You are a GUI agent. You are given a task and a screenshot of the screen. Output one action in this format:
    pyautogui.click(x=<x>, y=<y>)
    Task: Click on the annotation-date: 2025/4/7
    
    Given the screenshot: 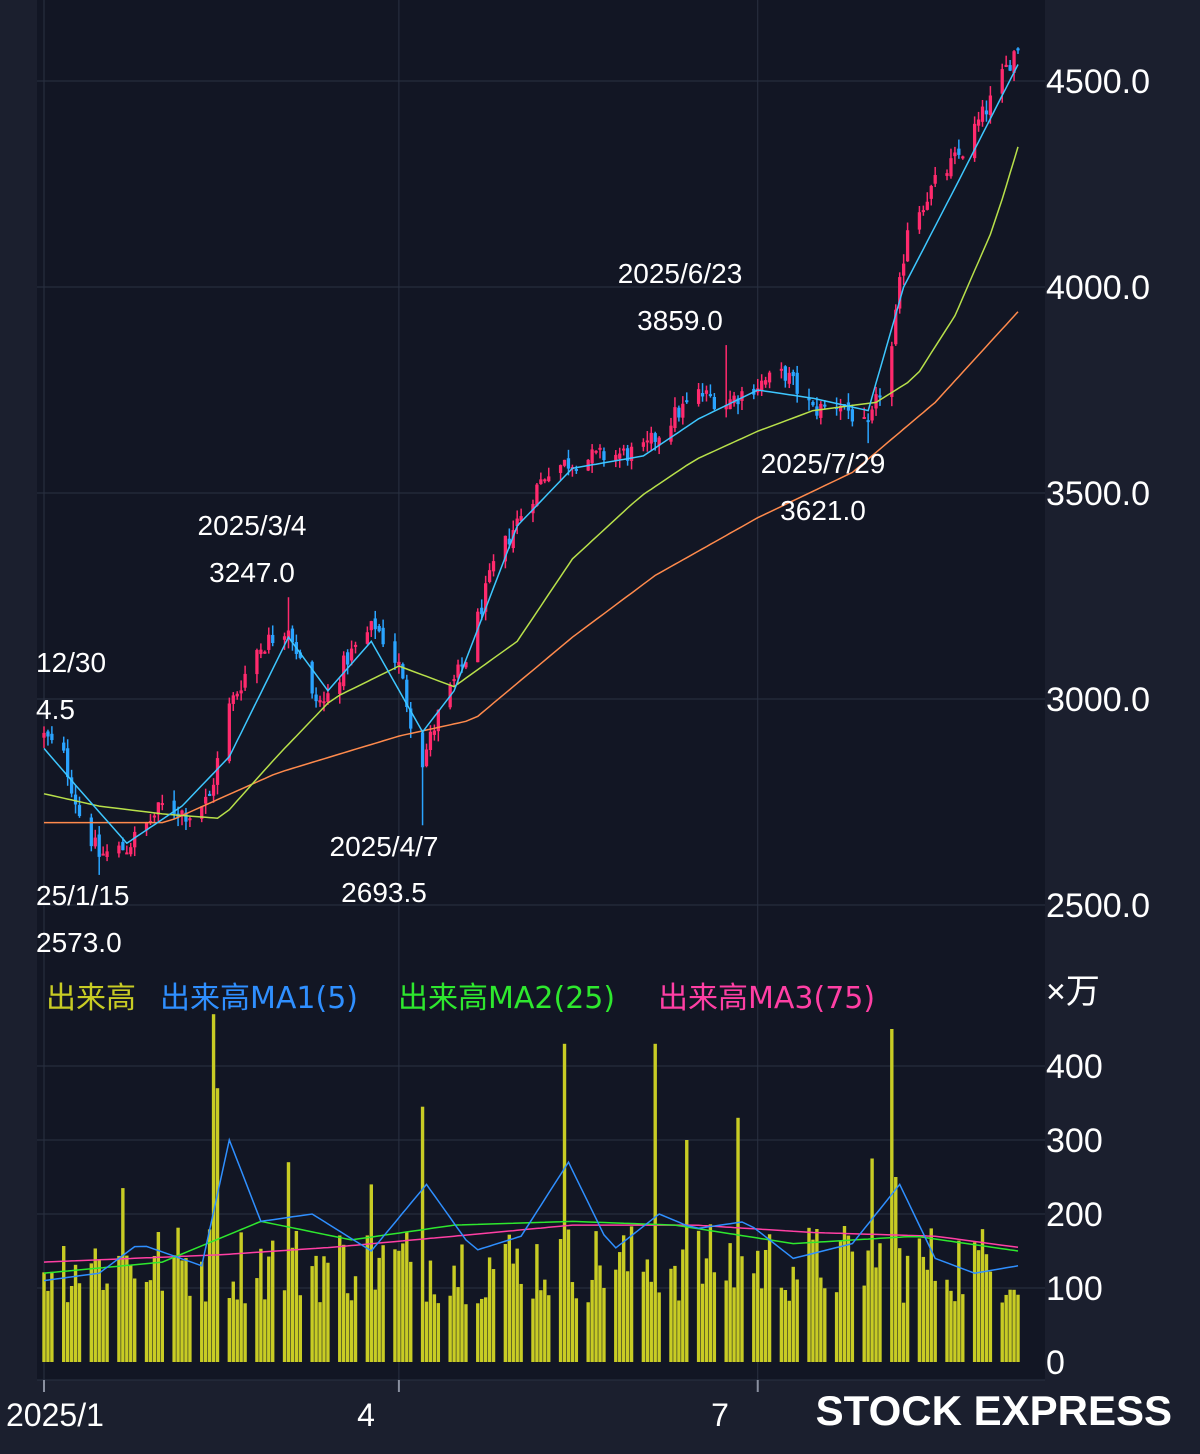 What is the action you would take?
    pyautogui.click(x=384, y=846)
    